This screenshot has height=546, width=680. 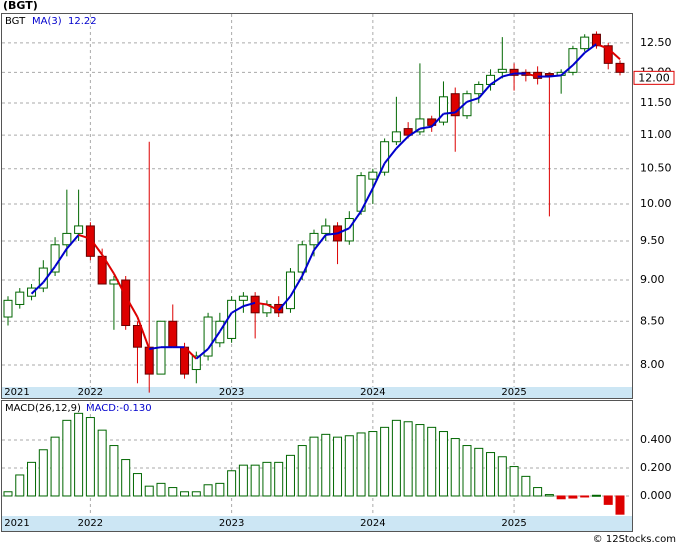 What do you see at coordinates (652, 320) in the screenshot?
I see `y-tick-label: 8.50` at bounding box center [652, 320].